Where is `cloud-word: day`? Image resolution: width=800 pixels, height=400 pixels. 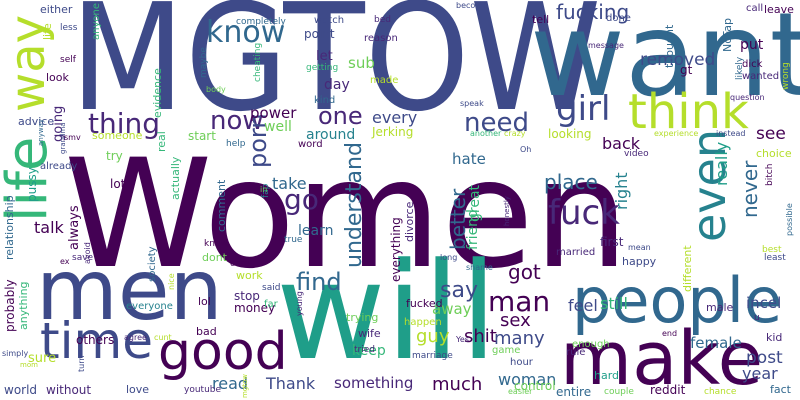 cloud-word: day is located at coordinates (337, 85).